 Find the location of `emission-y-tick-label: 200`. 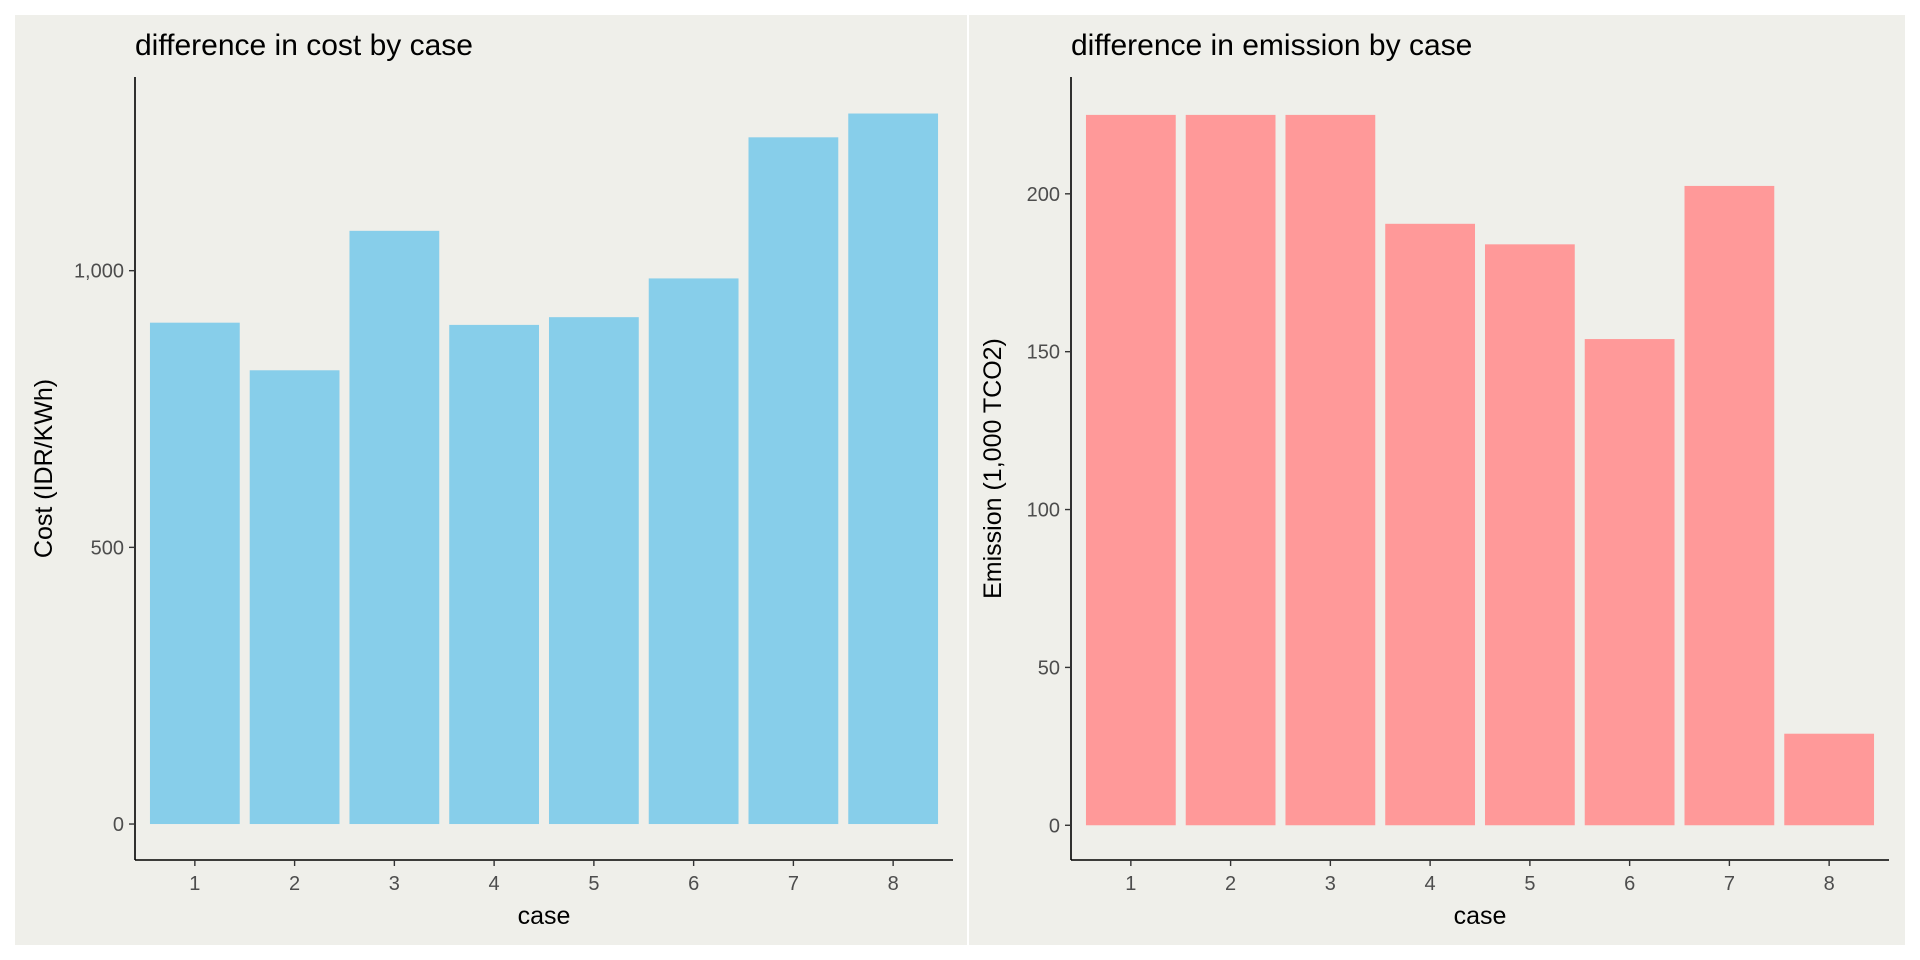

emission-y-tick-label: 200 is located at coordinates (1043, 195).